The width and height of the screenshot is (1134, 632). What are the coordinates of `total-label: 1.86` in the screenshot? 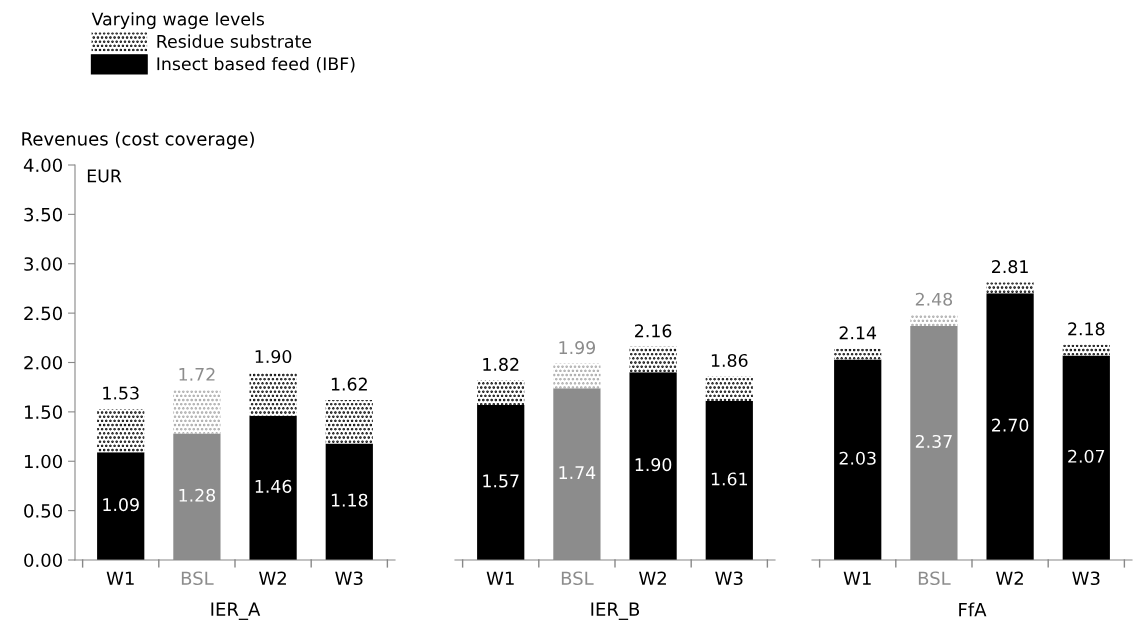 It's located at (729, 360).